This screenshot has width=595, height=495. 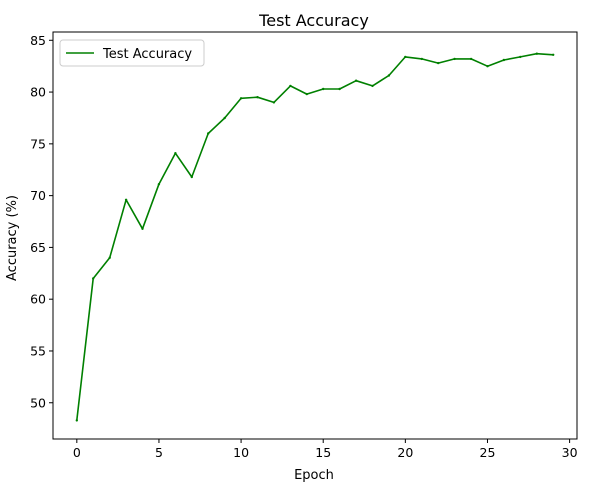 I want to click on x-axis: 0 5 10 15 20 25 30, so click(x=325, y=449).